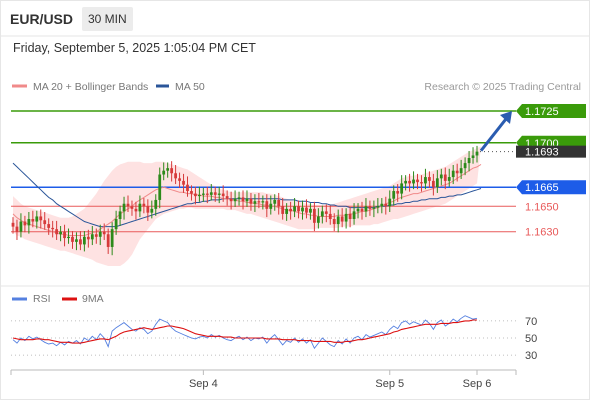 This screenshot has width=590, height=400. Describe the element at coordinates (531, 356) in the screenshot. I see `rsi-tick-label: 30` at that location.